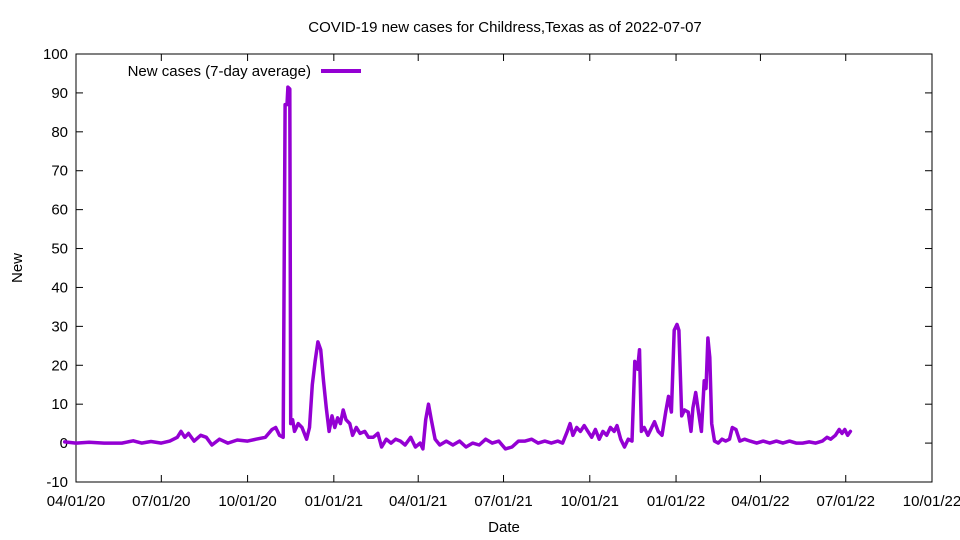  What do you see at coordinates (504, 527) in the screenshot?
I see `x-axis-label: Date` at bounding box center [504, 527].